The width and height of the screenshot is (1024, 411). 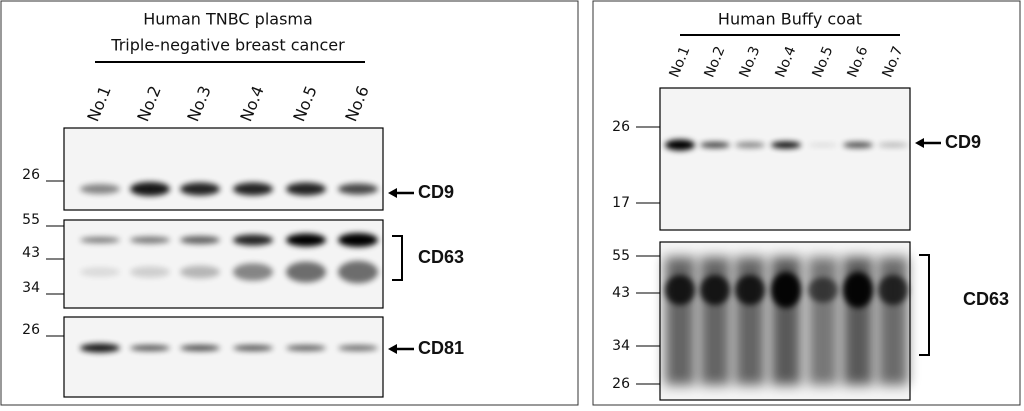 What do you see at coordinates (227, 45) in the screenshot?
I see `panel-title: Triple-negative breast cancer` at bounding box center [227, 45].